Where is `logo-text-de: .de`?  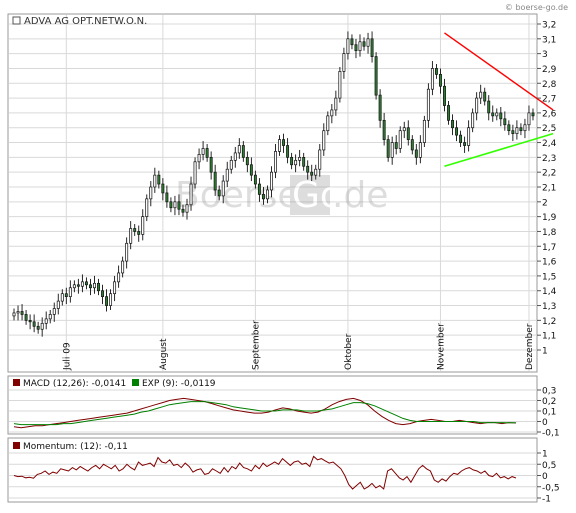 logo-text-de: .de is located at coordinates (360, 195).